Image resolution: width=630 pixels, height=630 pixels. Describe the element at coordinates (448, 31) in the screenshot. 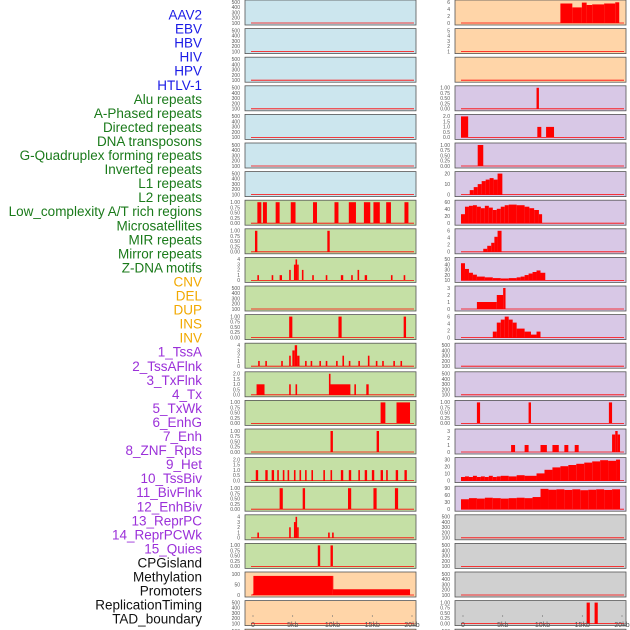

I see `y-tick-label: 5` at that location.